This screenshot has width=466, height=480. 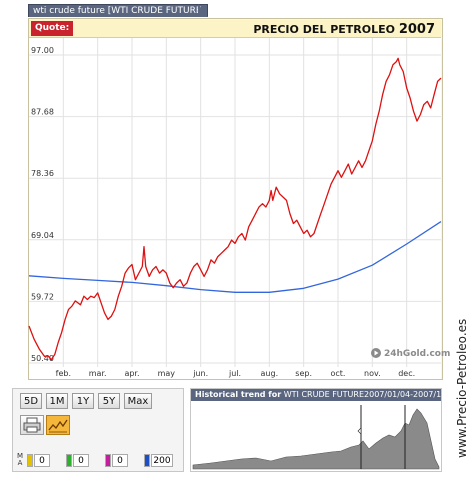 What do you see at coordinates (42, 204) in the screenshot?
I see `y-axis-labels: 97.00 87.68 78.36 69.04 59.72 50.40` at bounding box center [42, 204].